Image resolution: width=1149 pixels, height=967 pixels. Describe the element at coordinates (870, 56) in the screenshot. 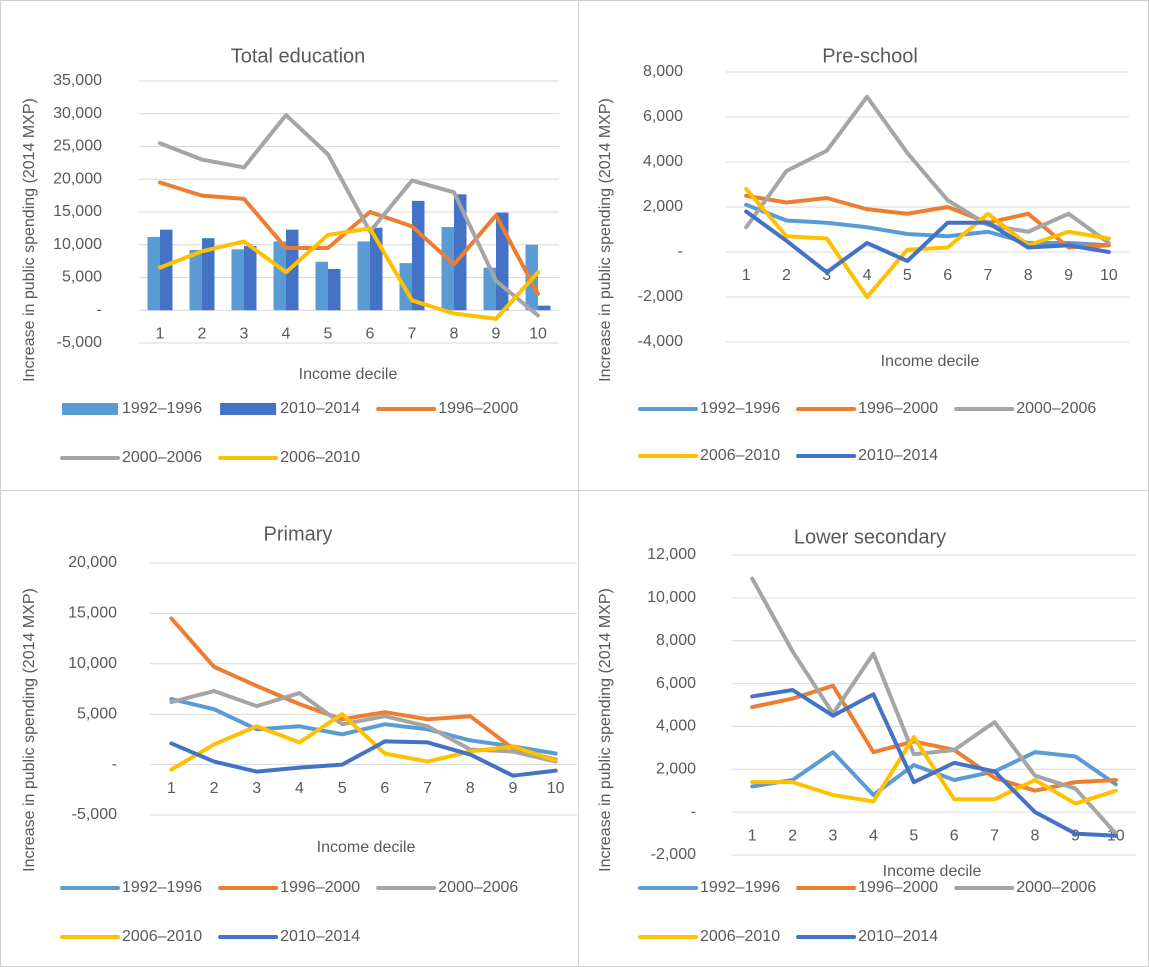

I see `chart-title: Pre-school` at that location.